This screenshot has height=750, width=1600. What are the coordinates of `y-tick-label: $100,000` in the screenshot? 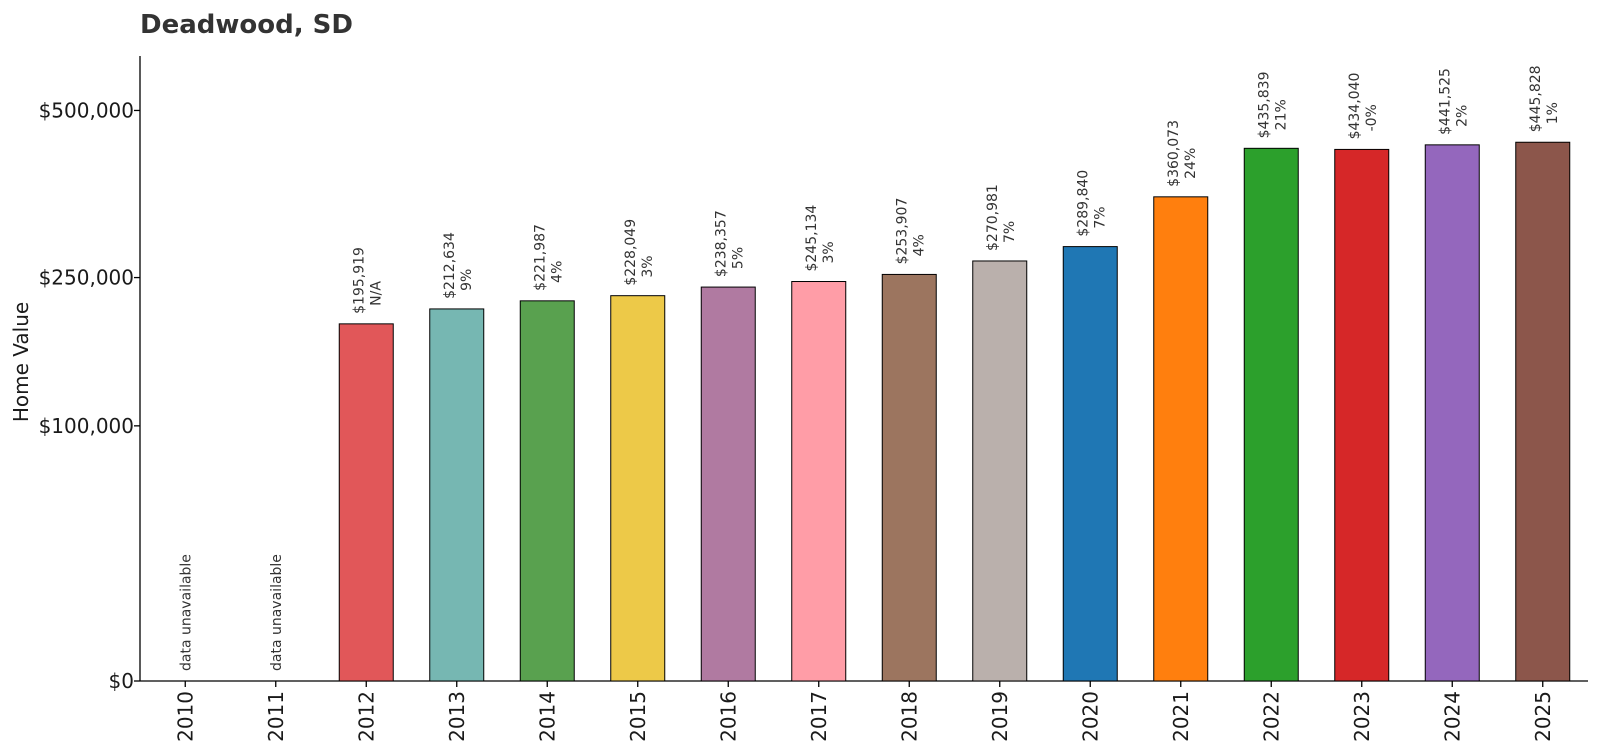 It's located at (86, 426).